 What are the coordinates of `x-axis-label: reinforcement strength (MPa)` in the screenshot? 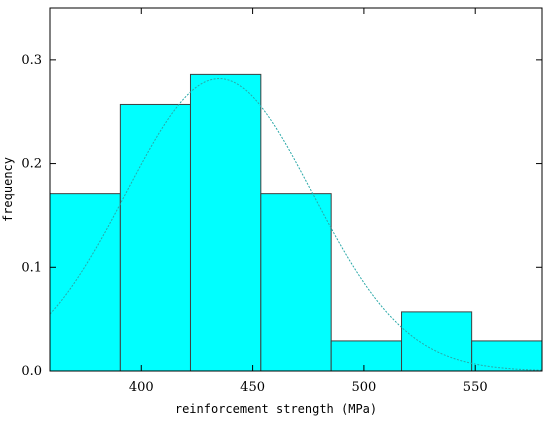 It's located at (276, 409).